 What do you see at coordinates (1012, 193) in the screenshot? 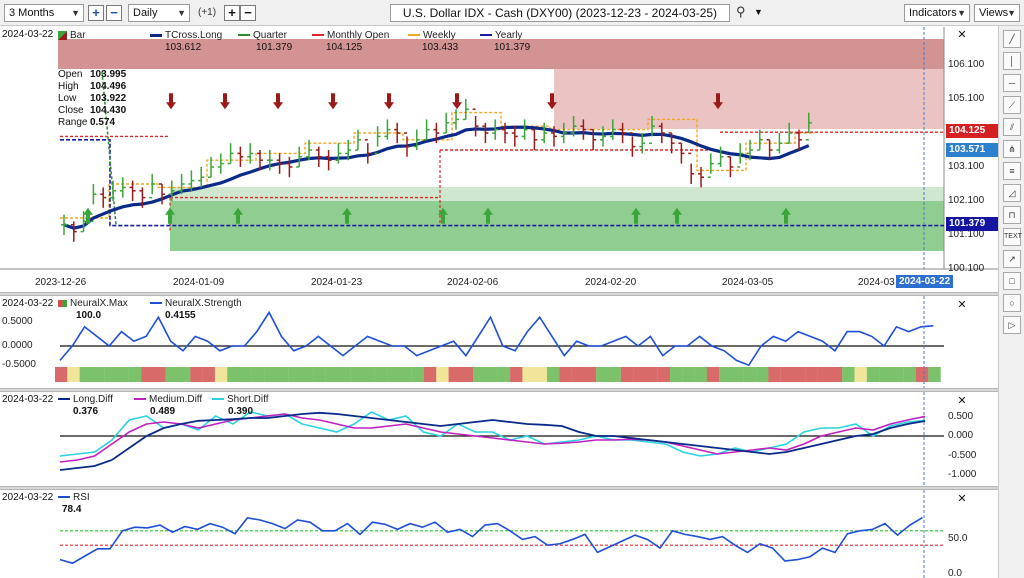
I see `gann-tool-icon: ◿` at bounding box center [1012, 193].